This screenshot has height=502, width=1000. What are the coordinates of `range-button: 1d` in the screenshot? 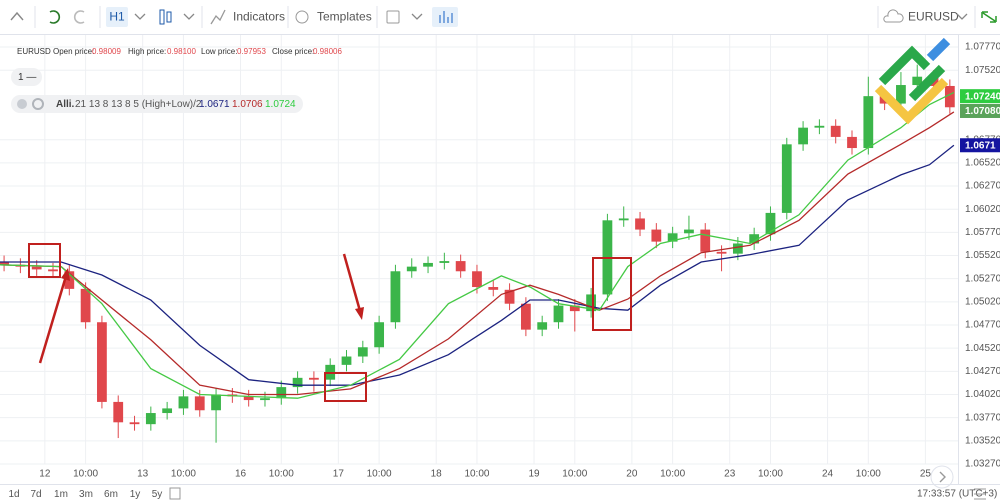 It's located at (13, 494).